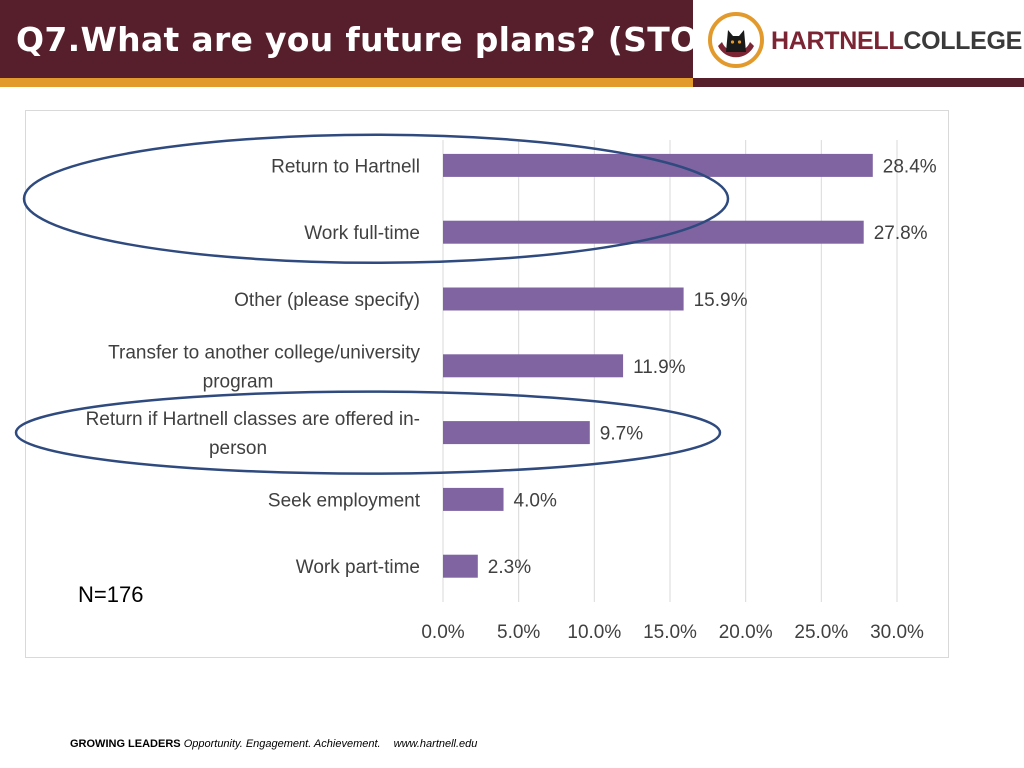 This screenshot has width=1024, height=768. What do you see at coordinates (111, 594) in the screenshot?
I see `sample-size-label: N=176` at bounding box center [111, 594].